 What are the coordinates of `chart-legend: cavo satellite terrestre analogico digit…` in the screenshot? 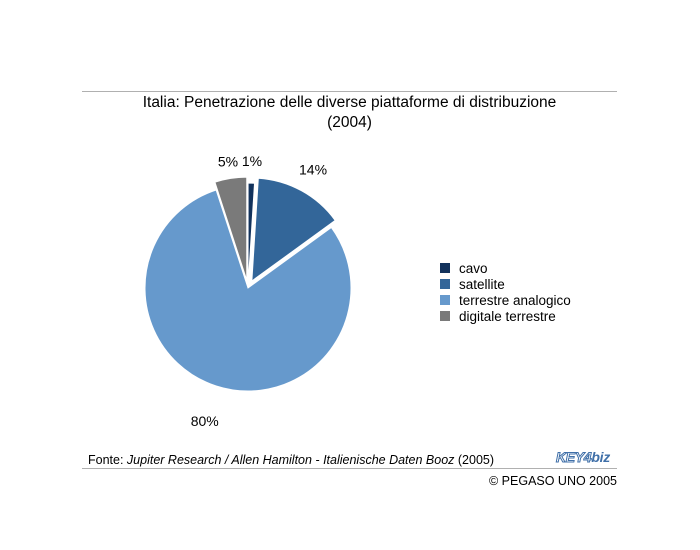 It's located at (505, 292).